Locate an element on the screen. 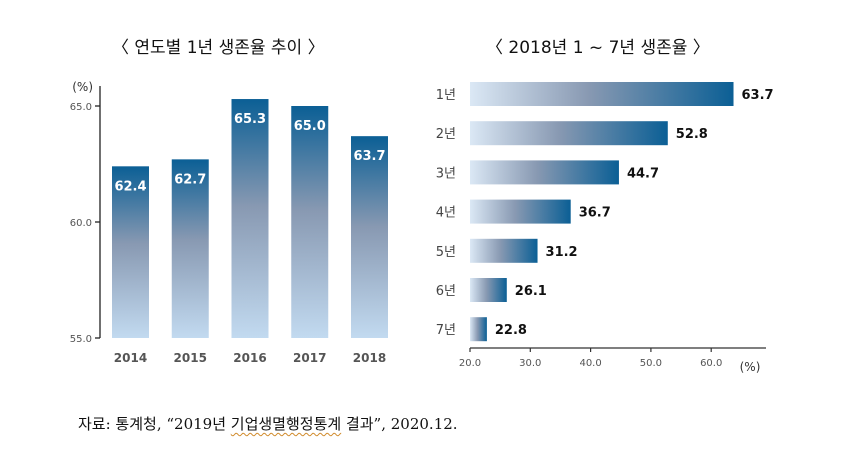  source-note: 자료: 통계청, “2019년 기업생멸행정통계 결과”, 2020.12. is located at coordinates (268, 423).